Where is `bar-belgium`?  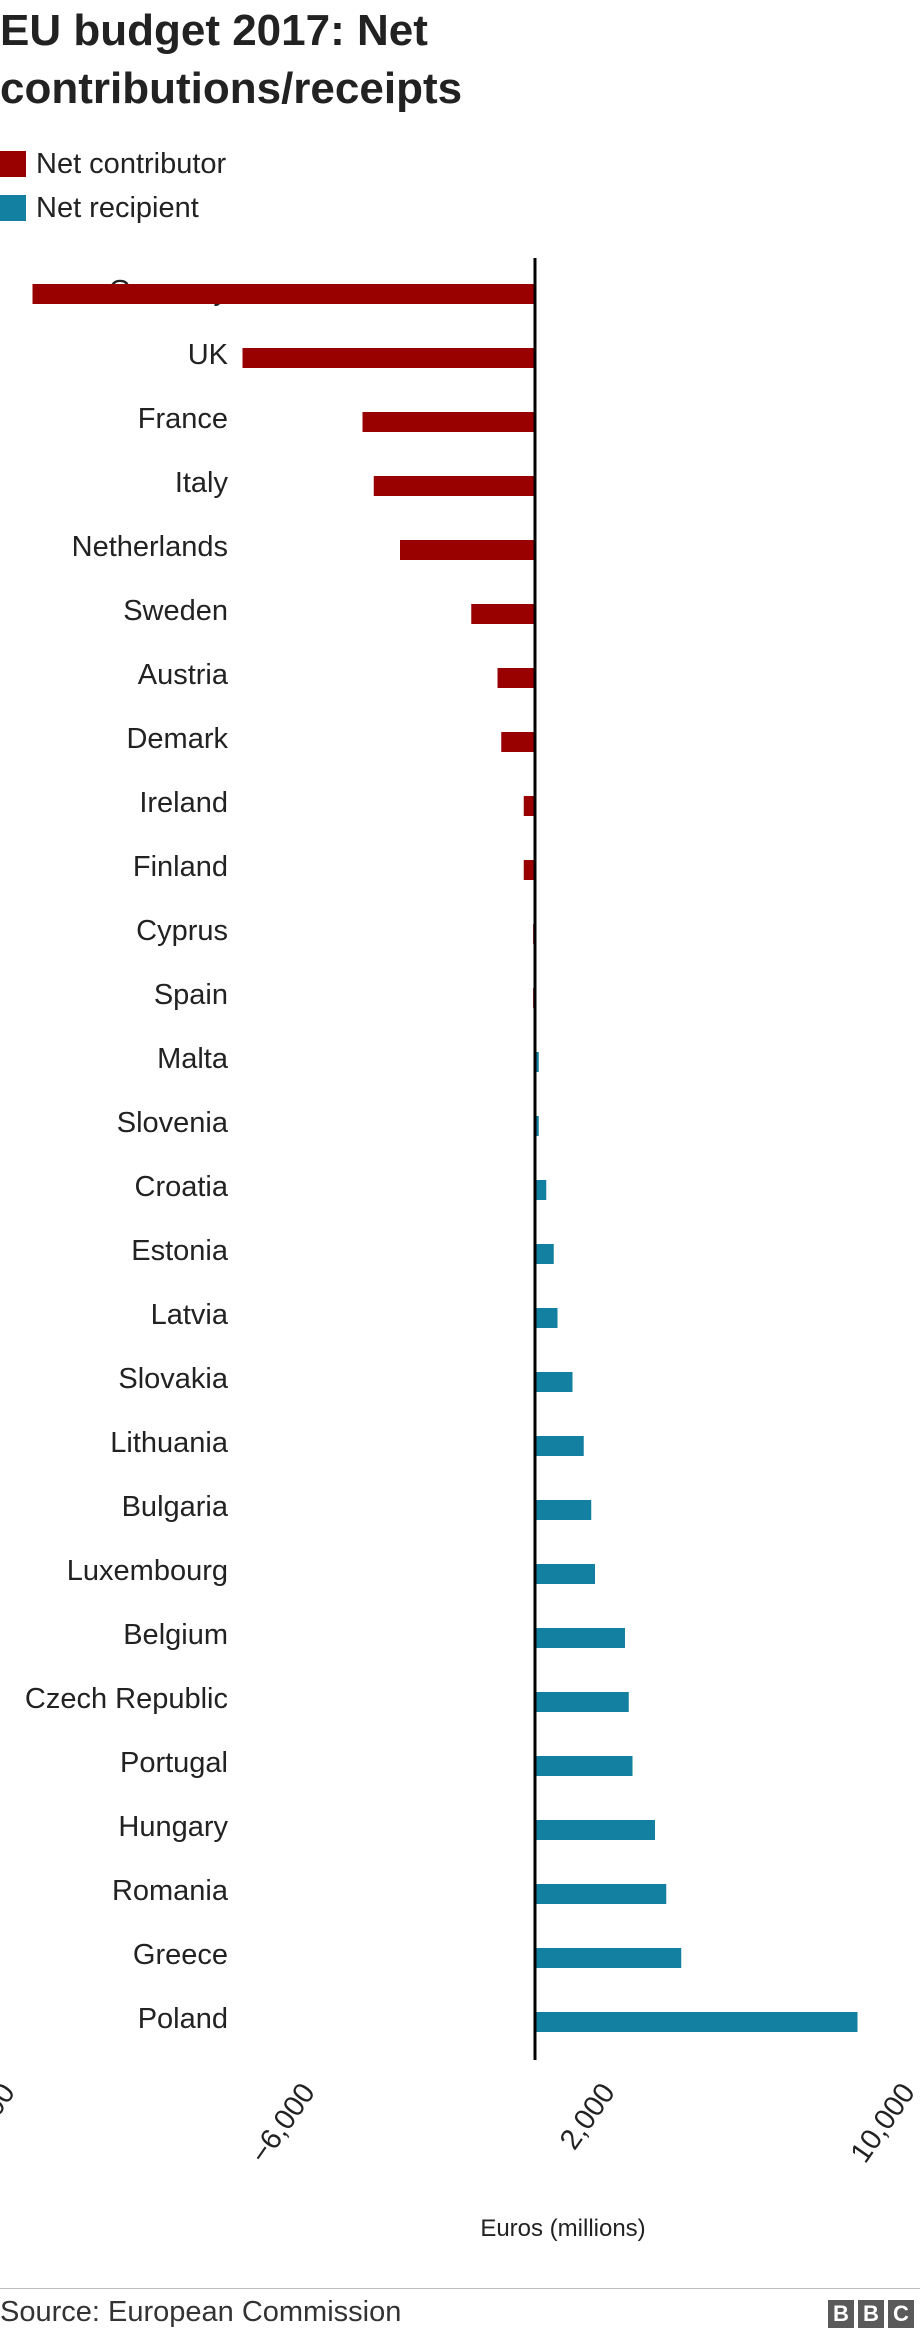
bar-belgium is located at coordinates (580, 1638).